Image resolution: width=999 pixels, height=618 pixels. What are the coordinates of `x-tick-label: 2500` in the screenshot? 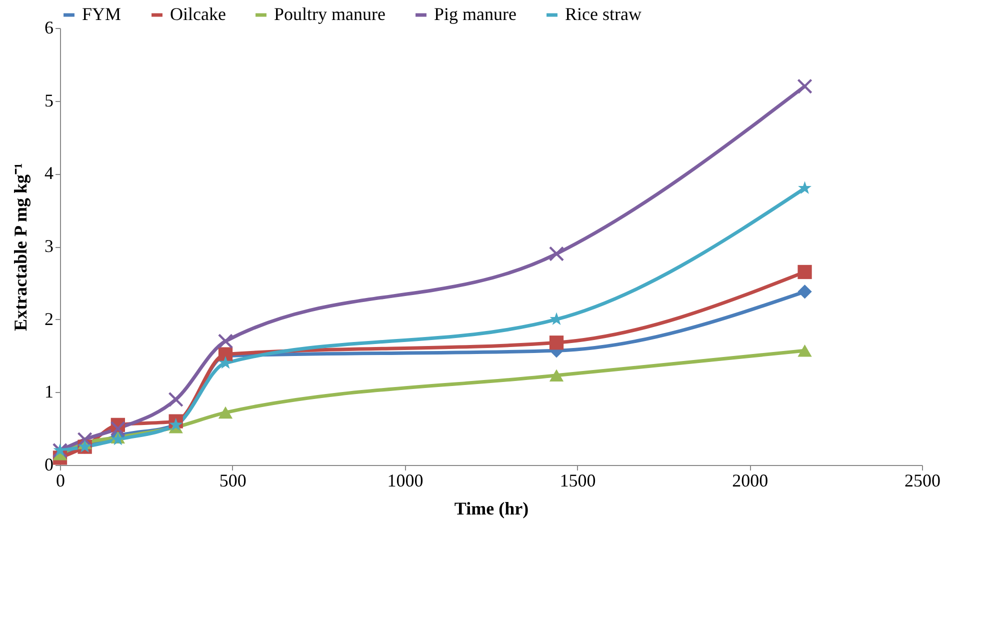 It's located at (922, 480).